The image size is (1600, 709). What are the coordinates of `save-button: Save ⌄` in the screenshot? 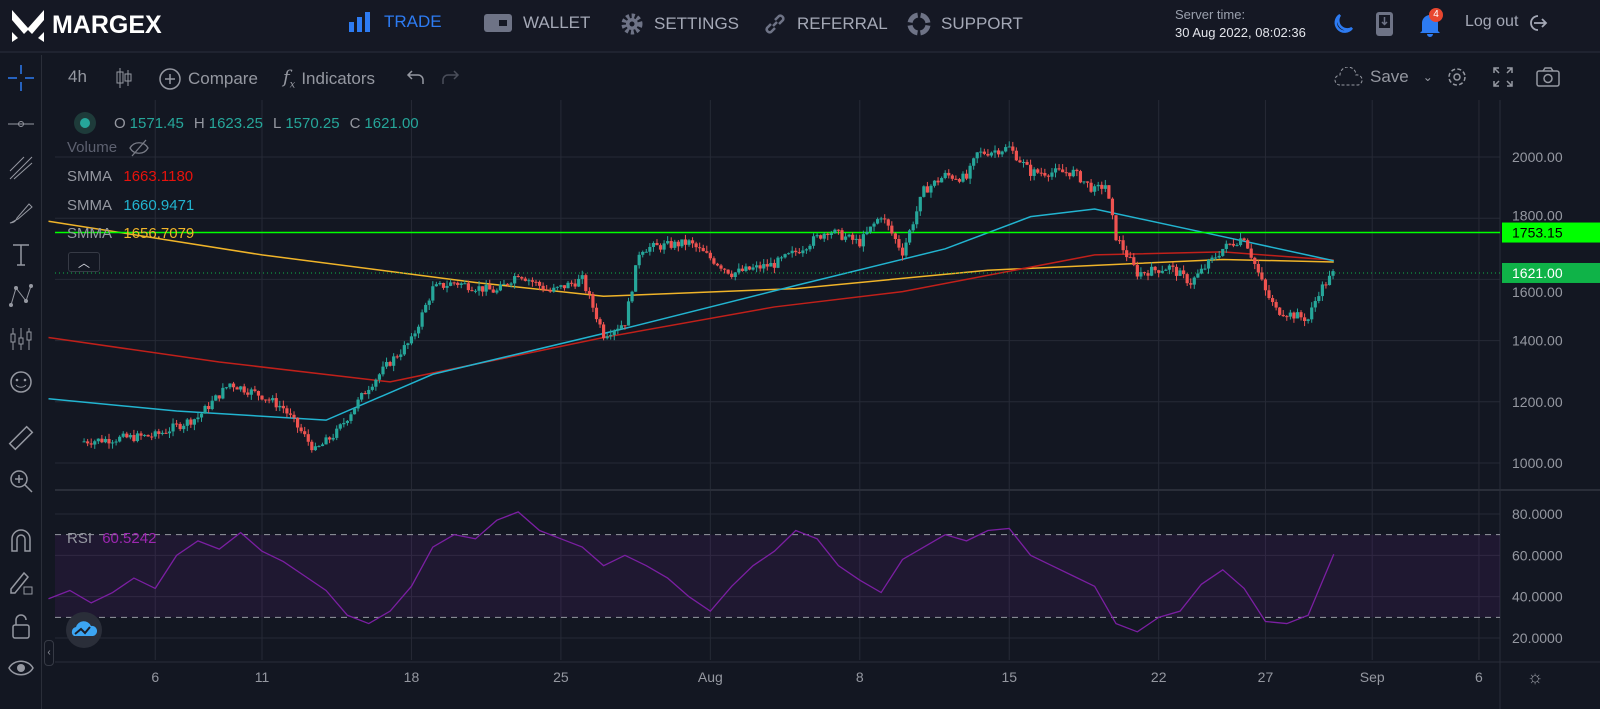 It's located at (1383, 77).